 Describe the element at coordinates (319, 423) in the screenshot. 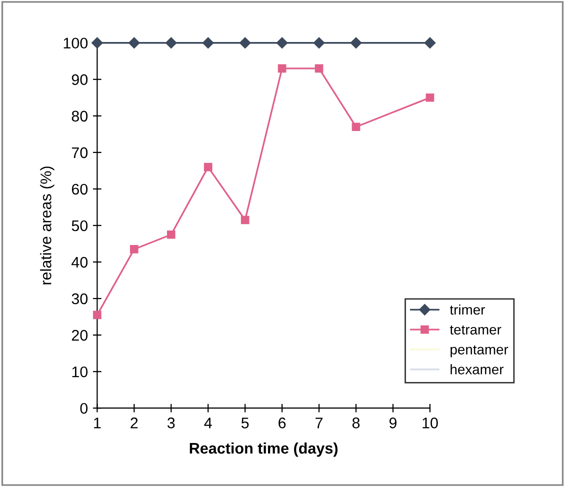

I see `x-tick-label: 7` at that location.